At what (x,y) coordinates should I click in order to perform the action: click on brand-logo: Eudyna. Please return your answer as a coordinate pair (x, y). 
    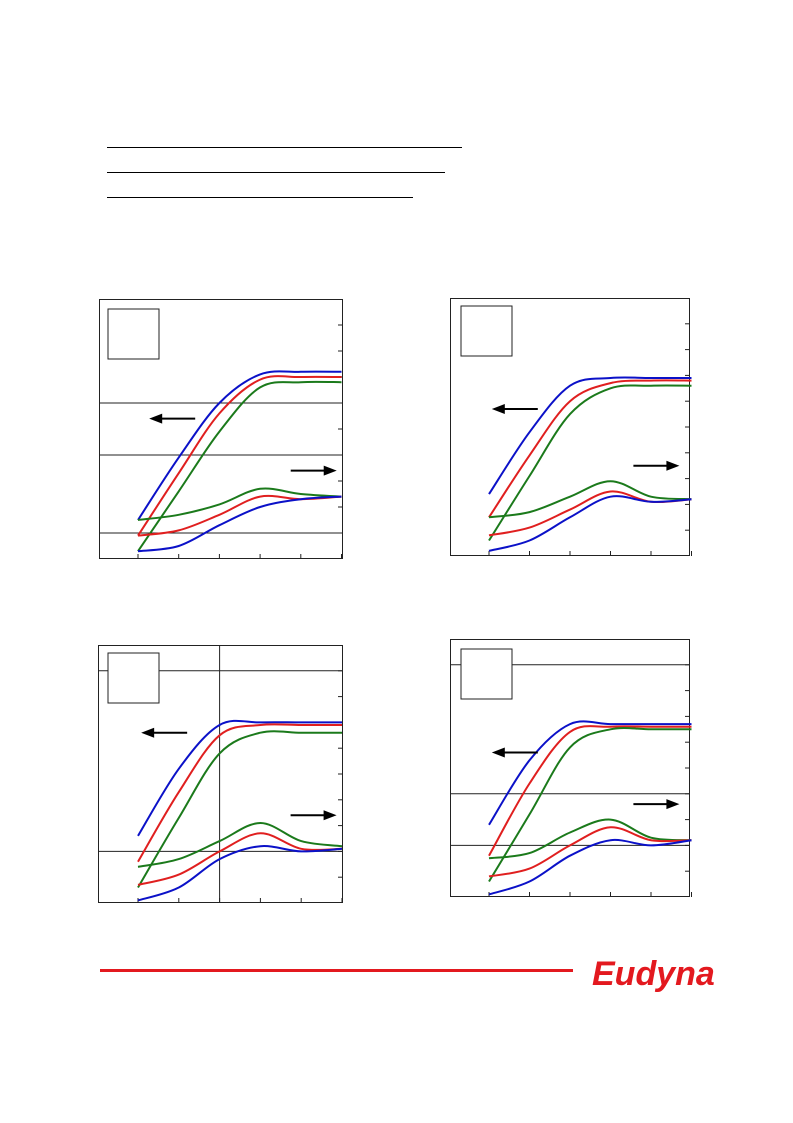
    Looking at the image, I should click on (653, 973).